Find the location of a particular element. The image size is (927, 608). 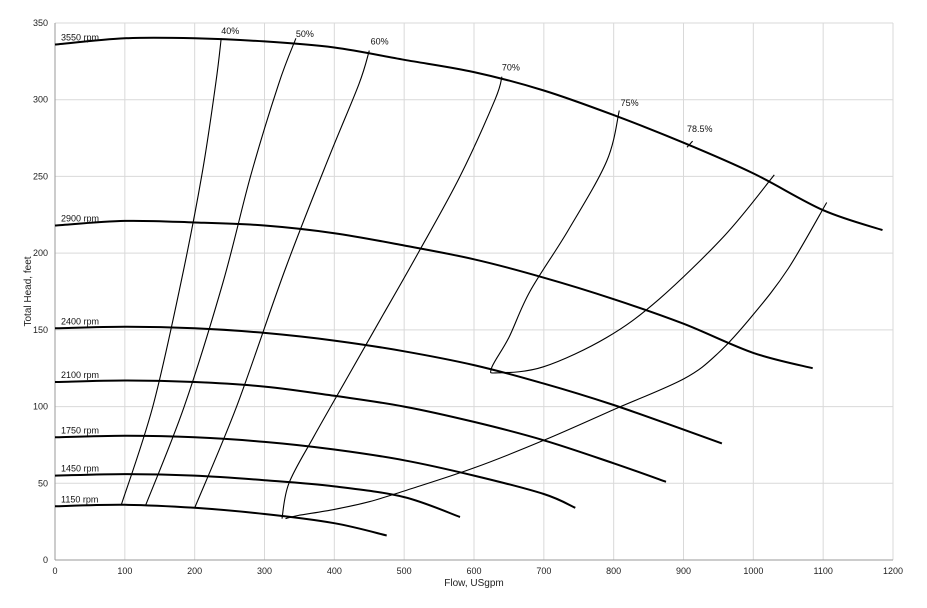

speed-curve-label: 2900 rpm is located at coordinates (80, 219).